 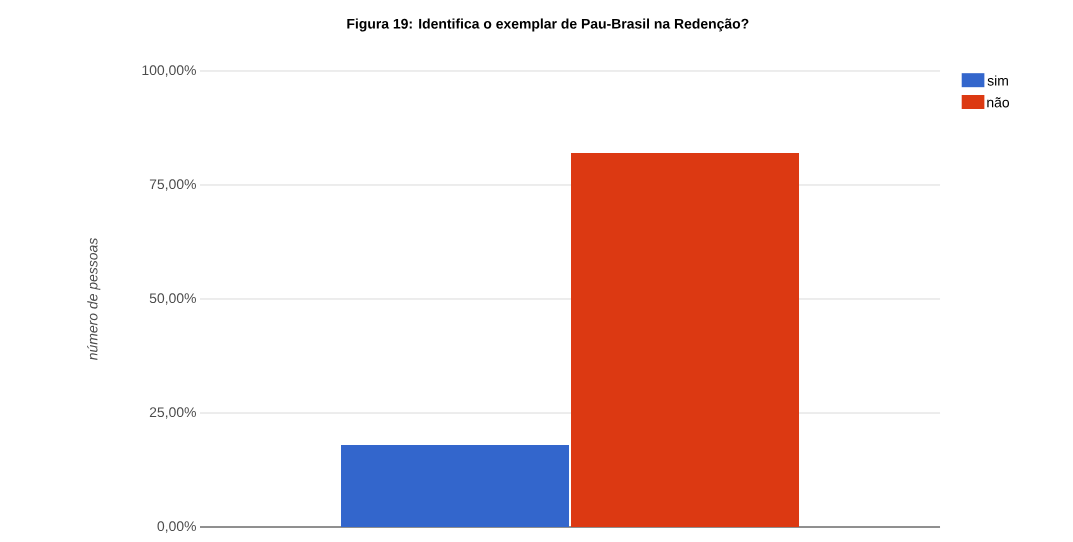 I want to click on y-tick-label: 0,00%, so click(x=176, y=527).